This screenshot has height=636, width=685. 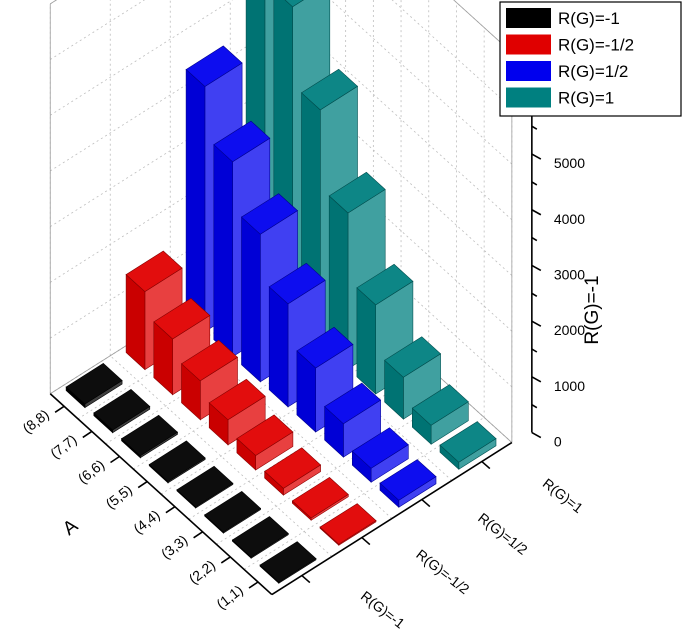 I want to click on bar-(3,3)-R(G)=1/2, so click(x=353, y=420).